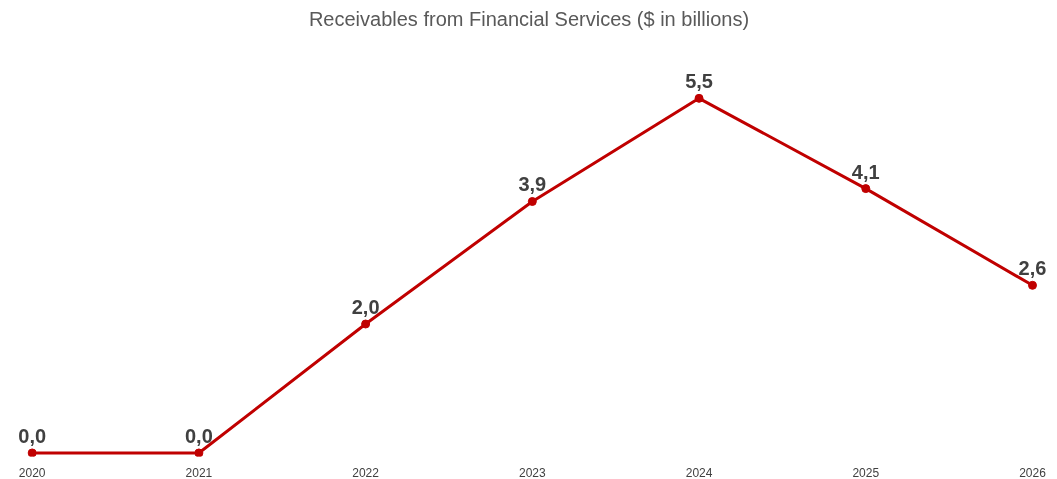 The width and height of the screenshot is (1057, 479). Describe the element at coordinates (366, 472) in the screenshot. I see `x-tick-label: 2022` at that location.